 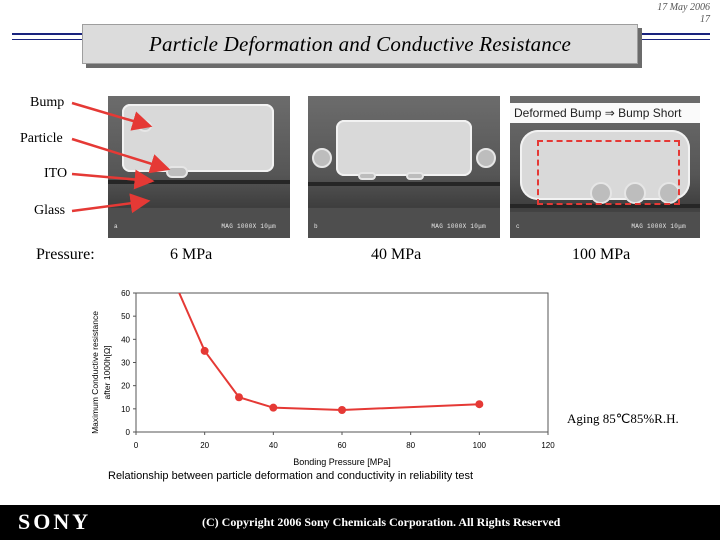 I want to click on bump-short-highlight, so click(x=608, y=172).